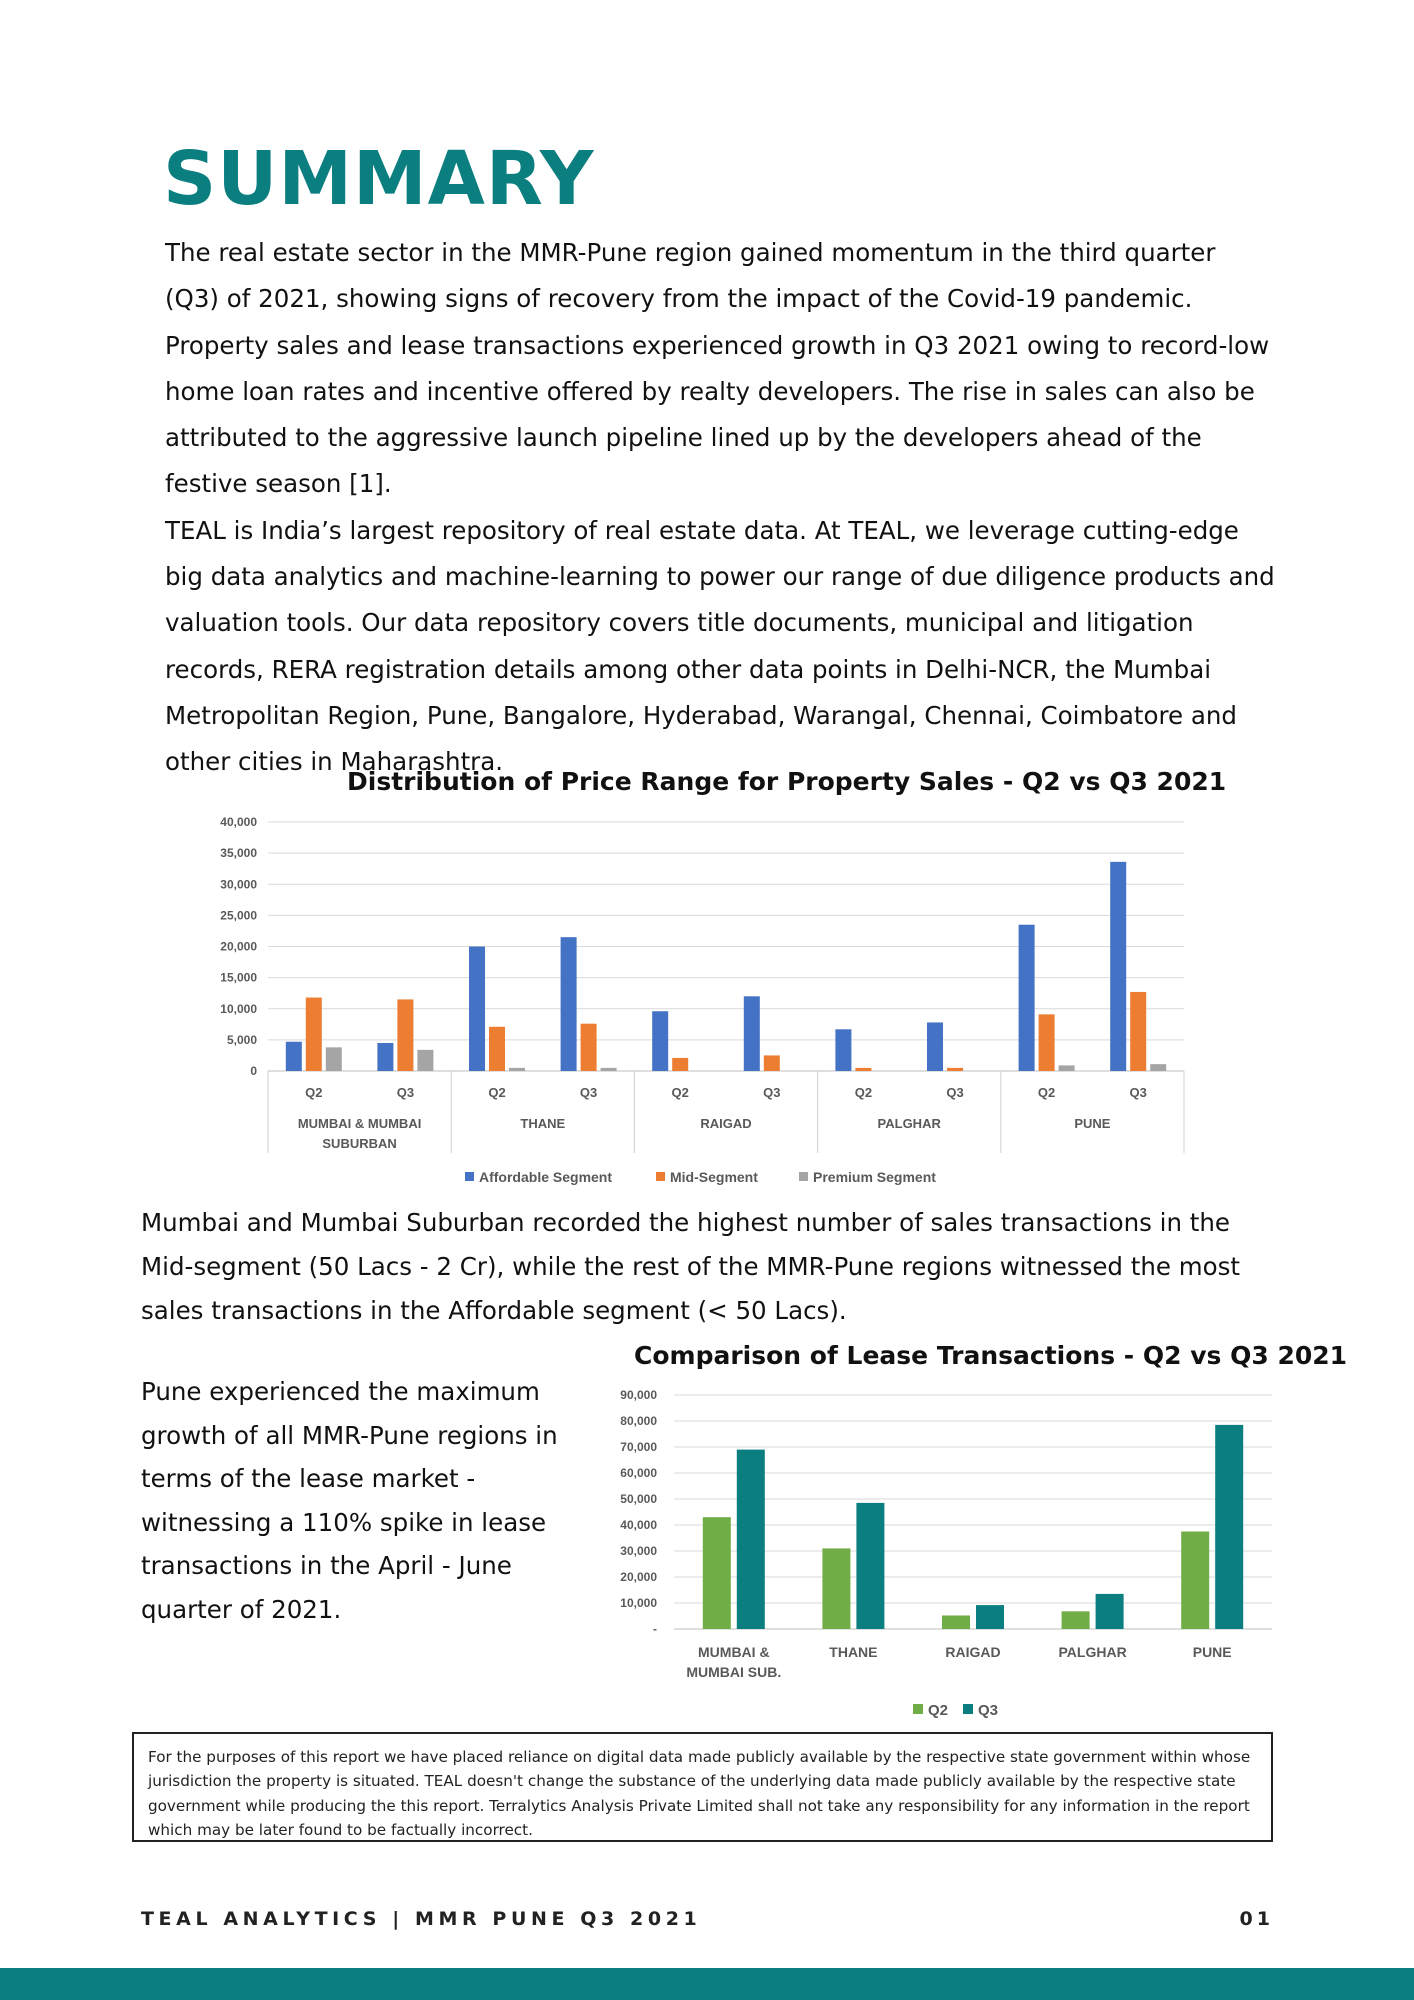 This screenshot has height=2000, width=1414. Describe the element at coordinates (655, 1629) in the screenshot. I see `y-tick-label: -` at that location.